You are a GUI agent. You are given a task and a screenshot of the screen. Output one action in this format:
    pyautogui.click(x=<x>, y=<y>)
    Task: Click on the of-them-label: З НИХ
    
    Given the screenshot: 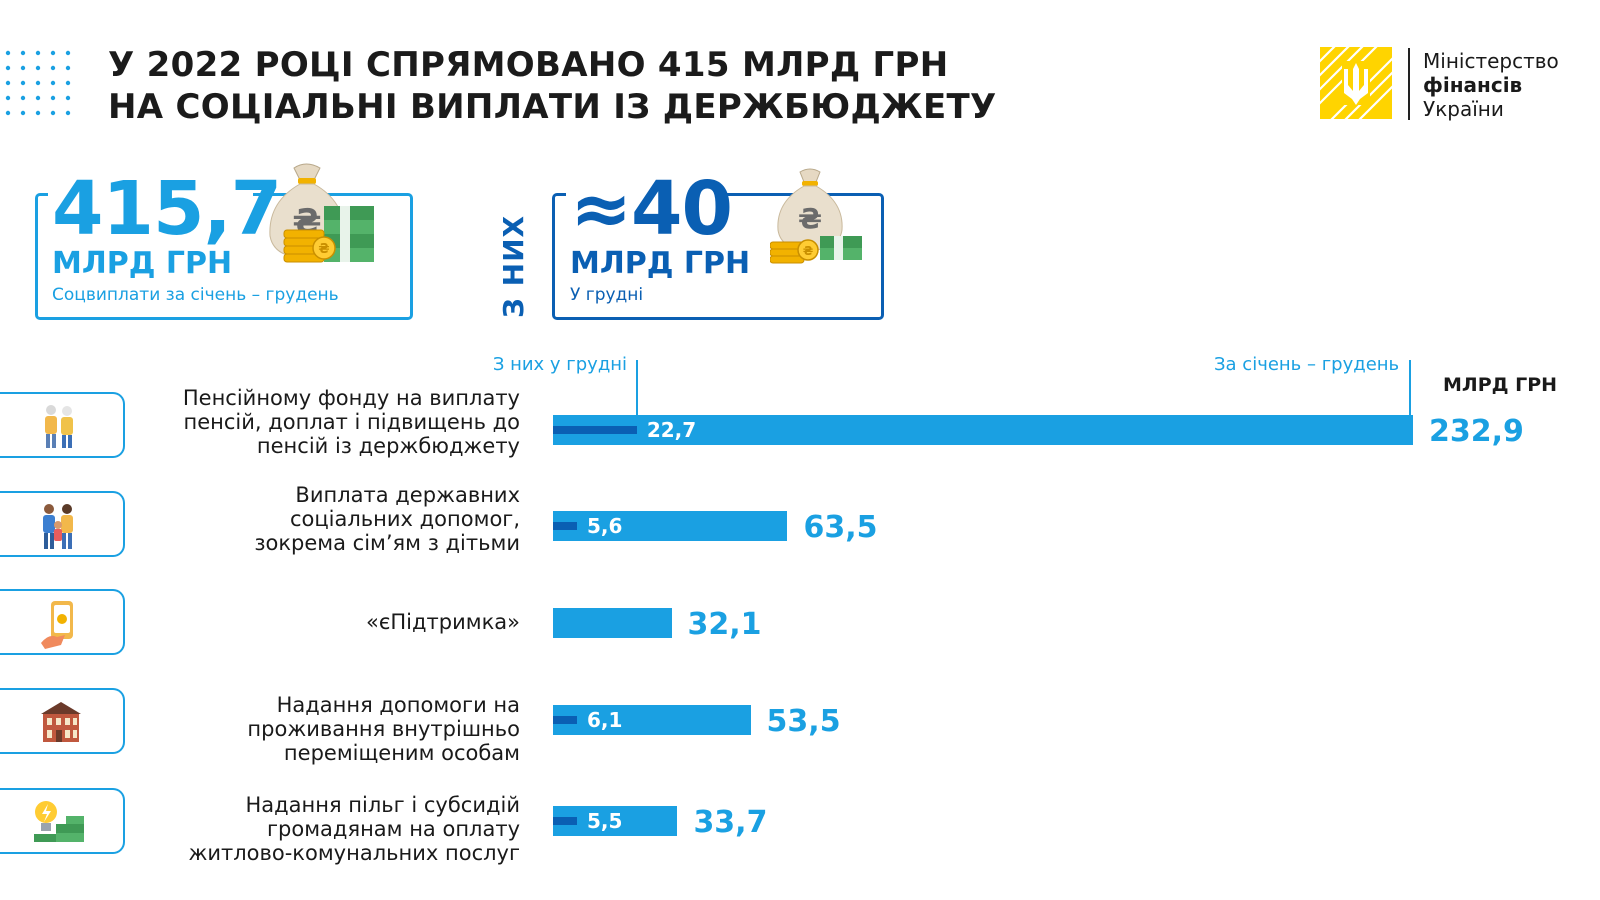 What is the action you would take?
    pyautogui.click(x=513, y=266)
    